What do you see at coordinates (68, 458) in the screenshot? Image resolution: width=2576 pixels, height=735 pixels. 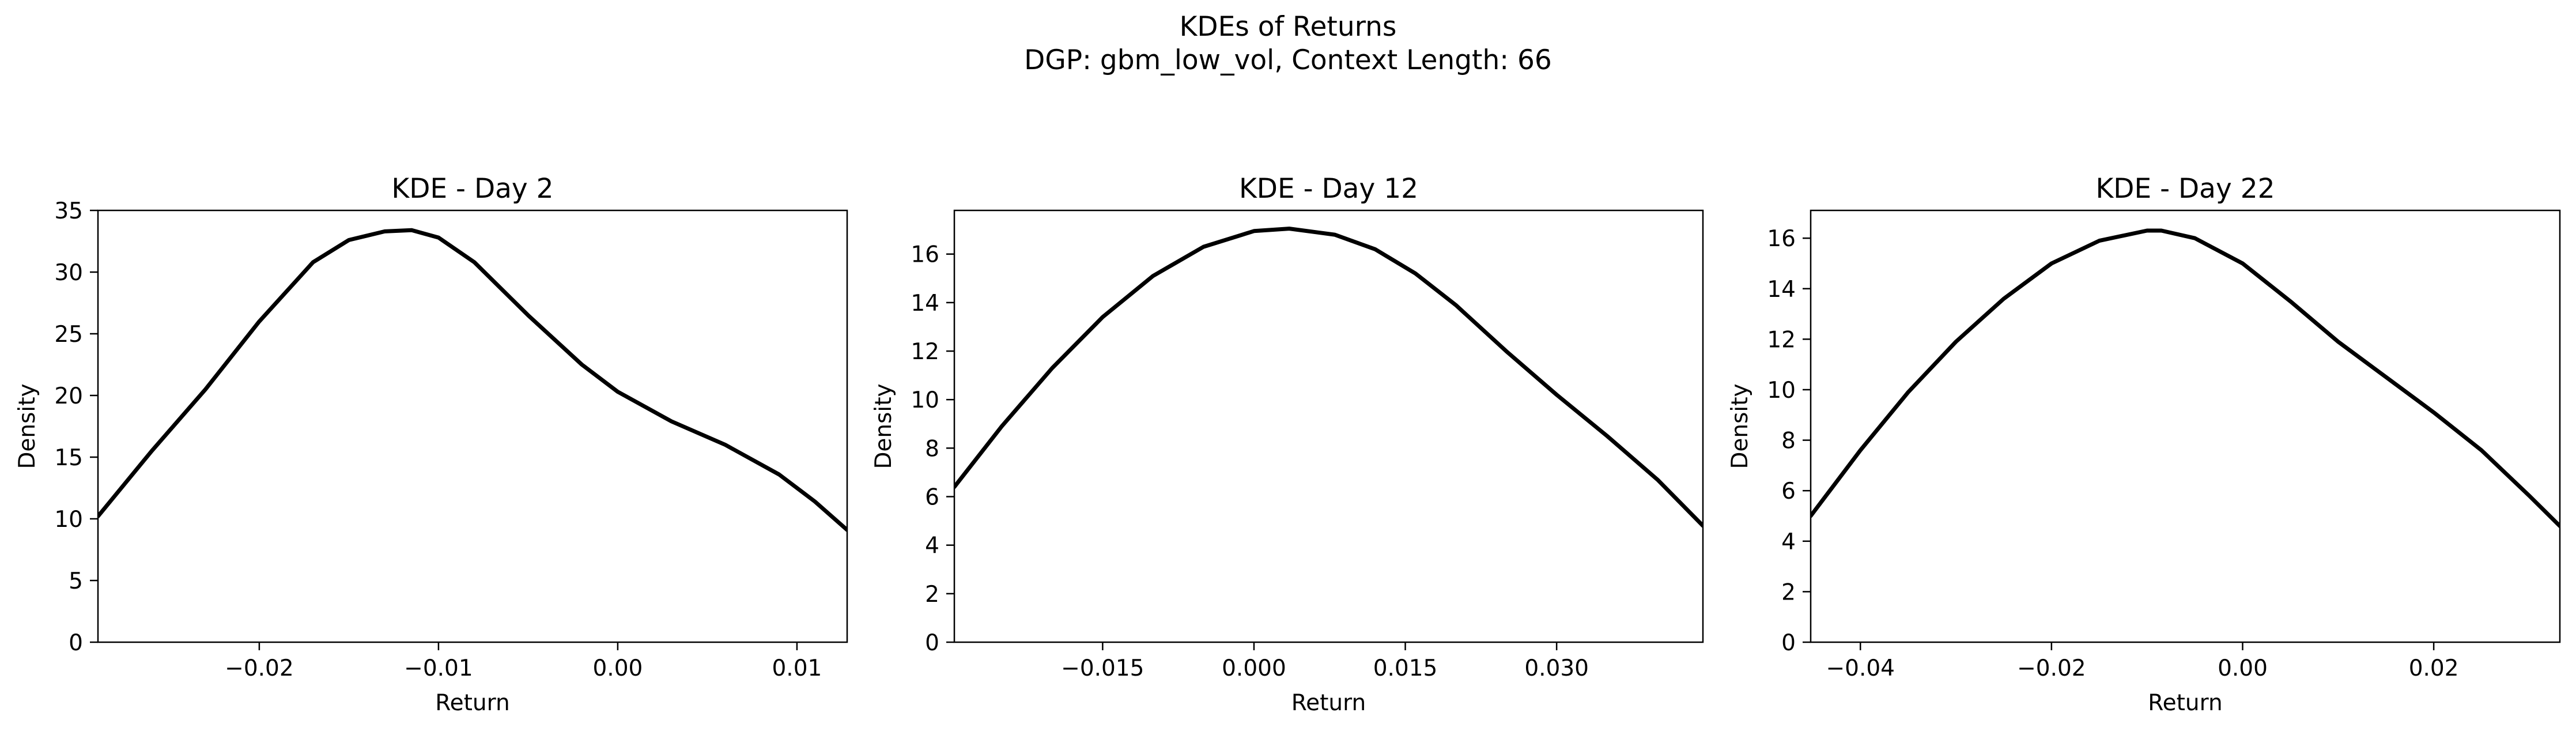 I see `y-tick-label: 15` at bounding box center [68, 458].